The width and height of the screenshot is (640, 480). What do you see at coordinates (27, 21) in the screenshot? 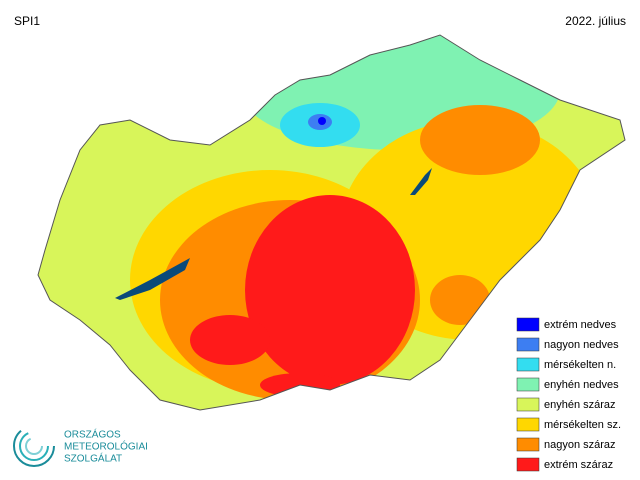
I see `map-title: SPI1` at bounding box center [27, 21].